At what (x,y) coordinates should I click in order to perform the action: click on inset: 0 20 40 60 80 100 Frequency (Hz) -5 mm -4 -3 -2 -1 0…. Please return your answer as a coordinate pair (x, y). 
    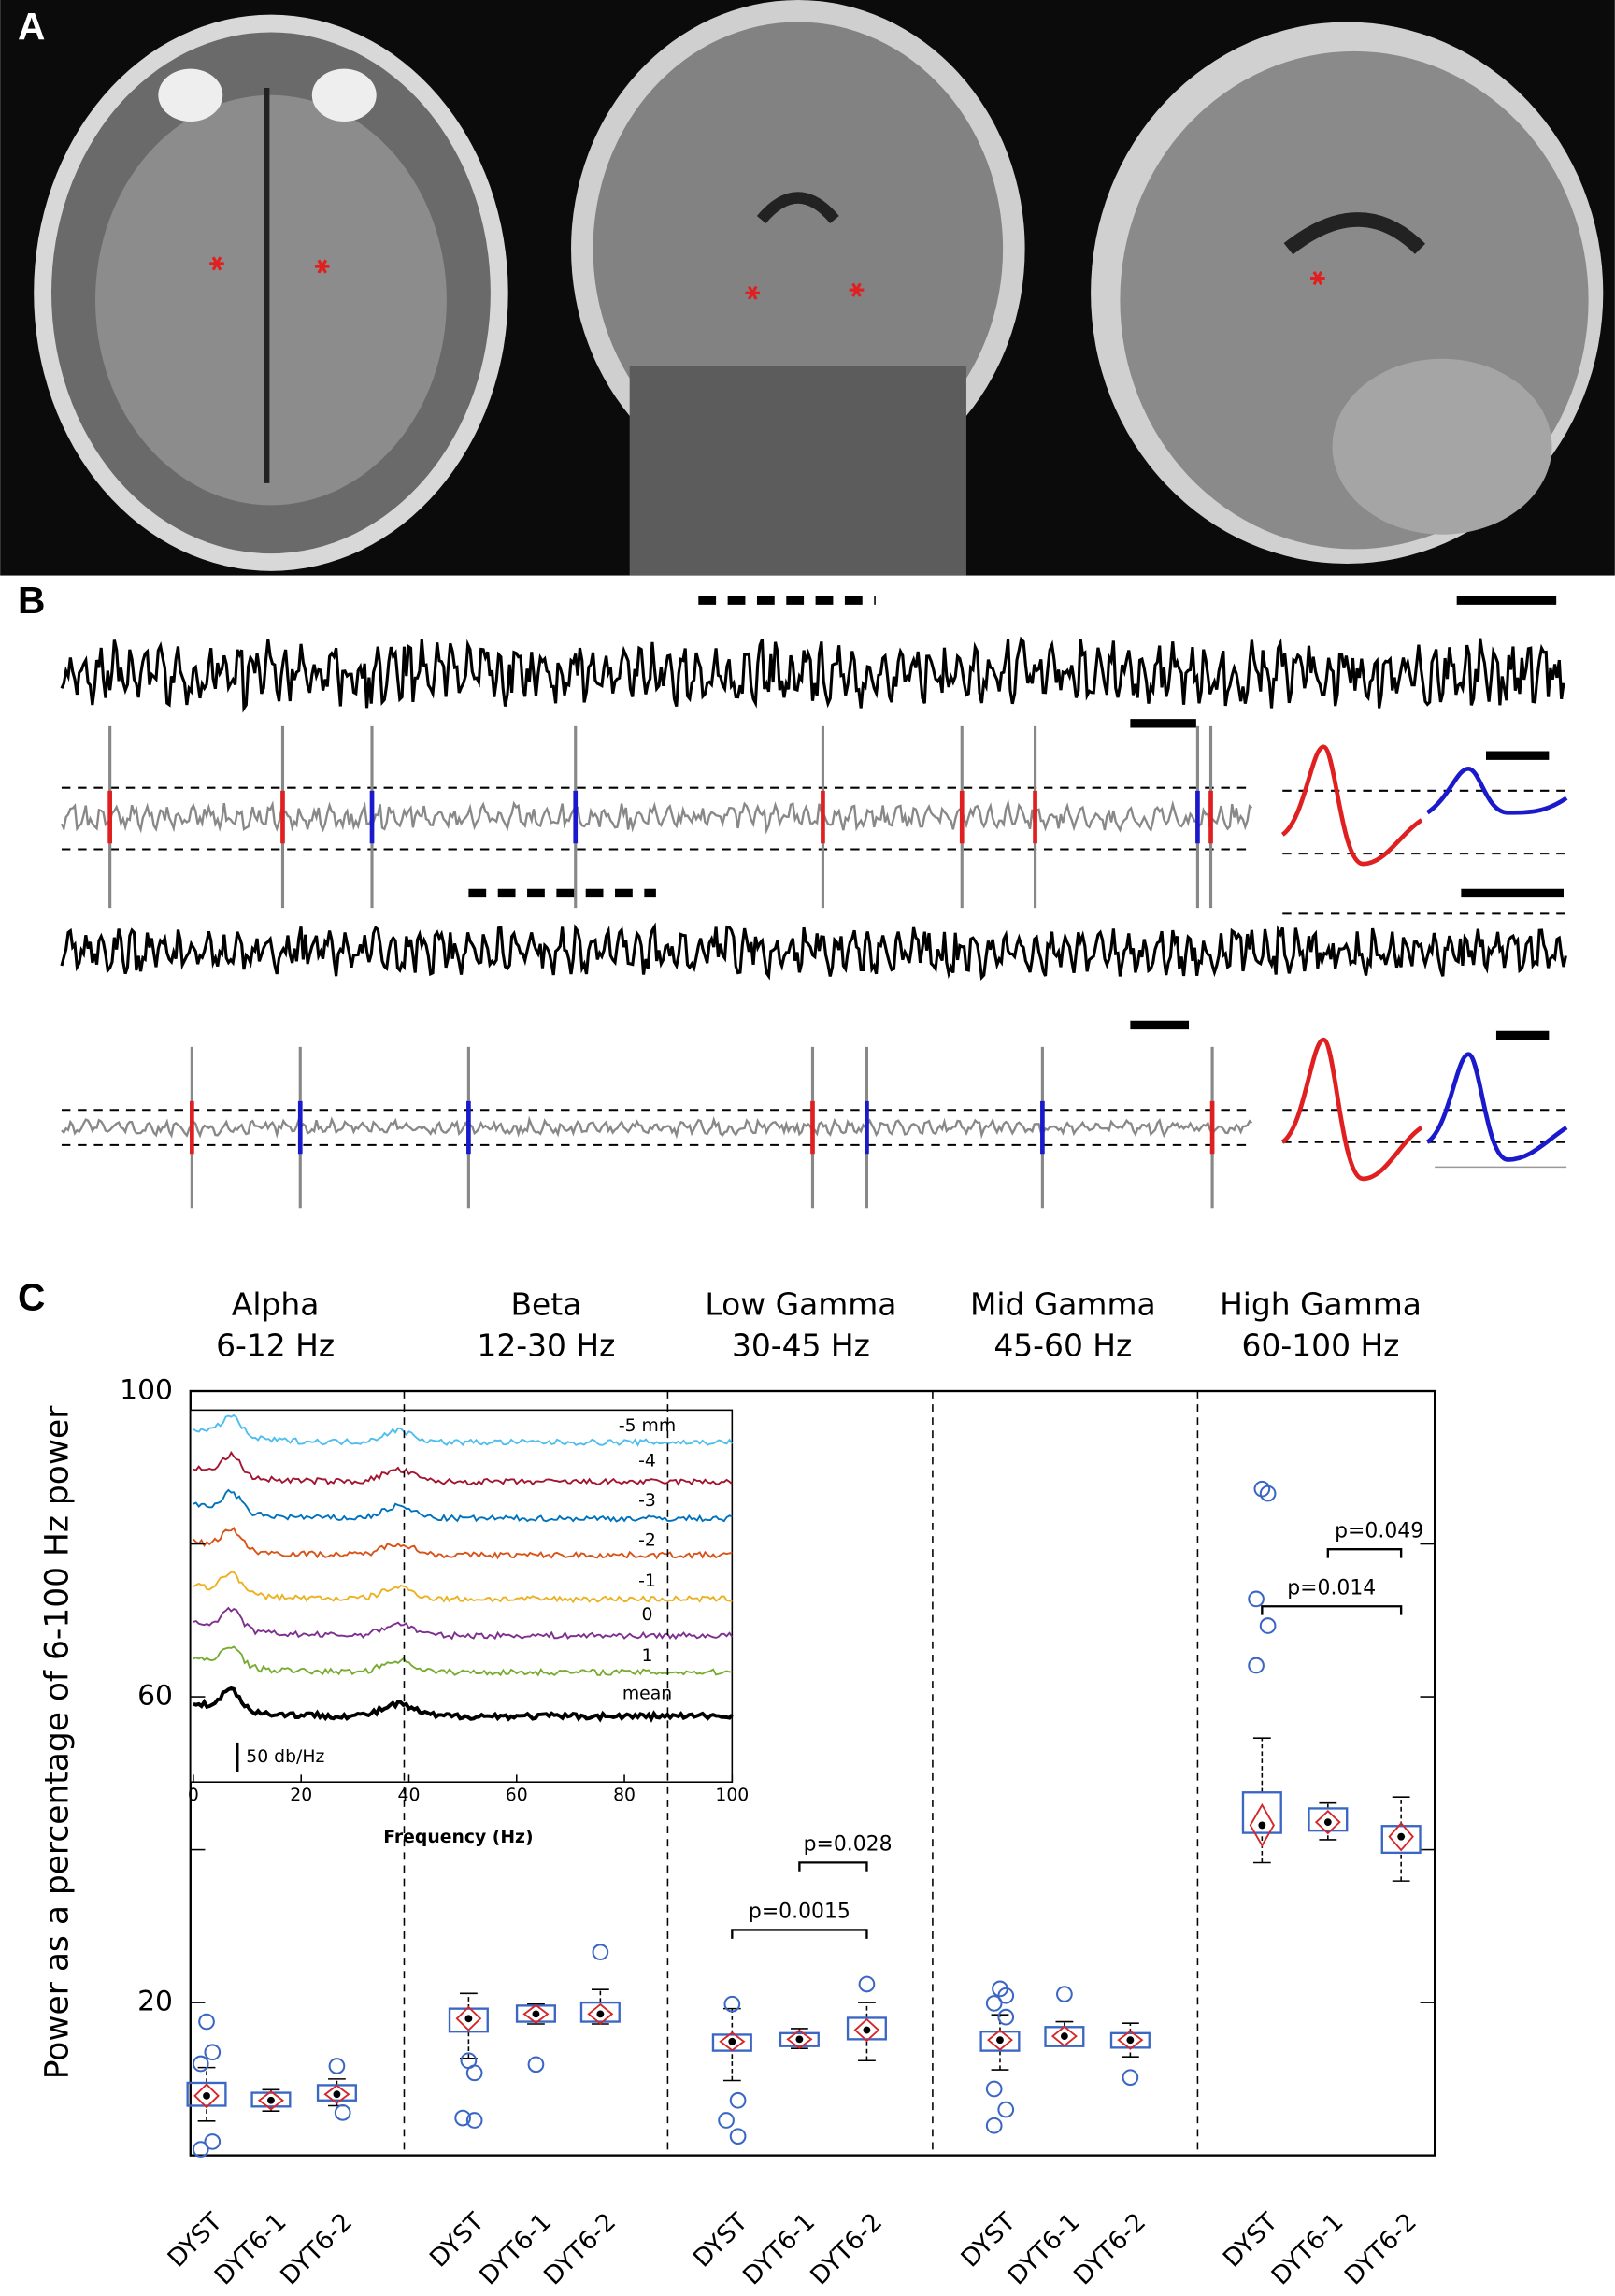
    Looking at the image, I should click on (468, 1628).